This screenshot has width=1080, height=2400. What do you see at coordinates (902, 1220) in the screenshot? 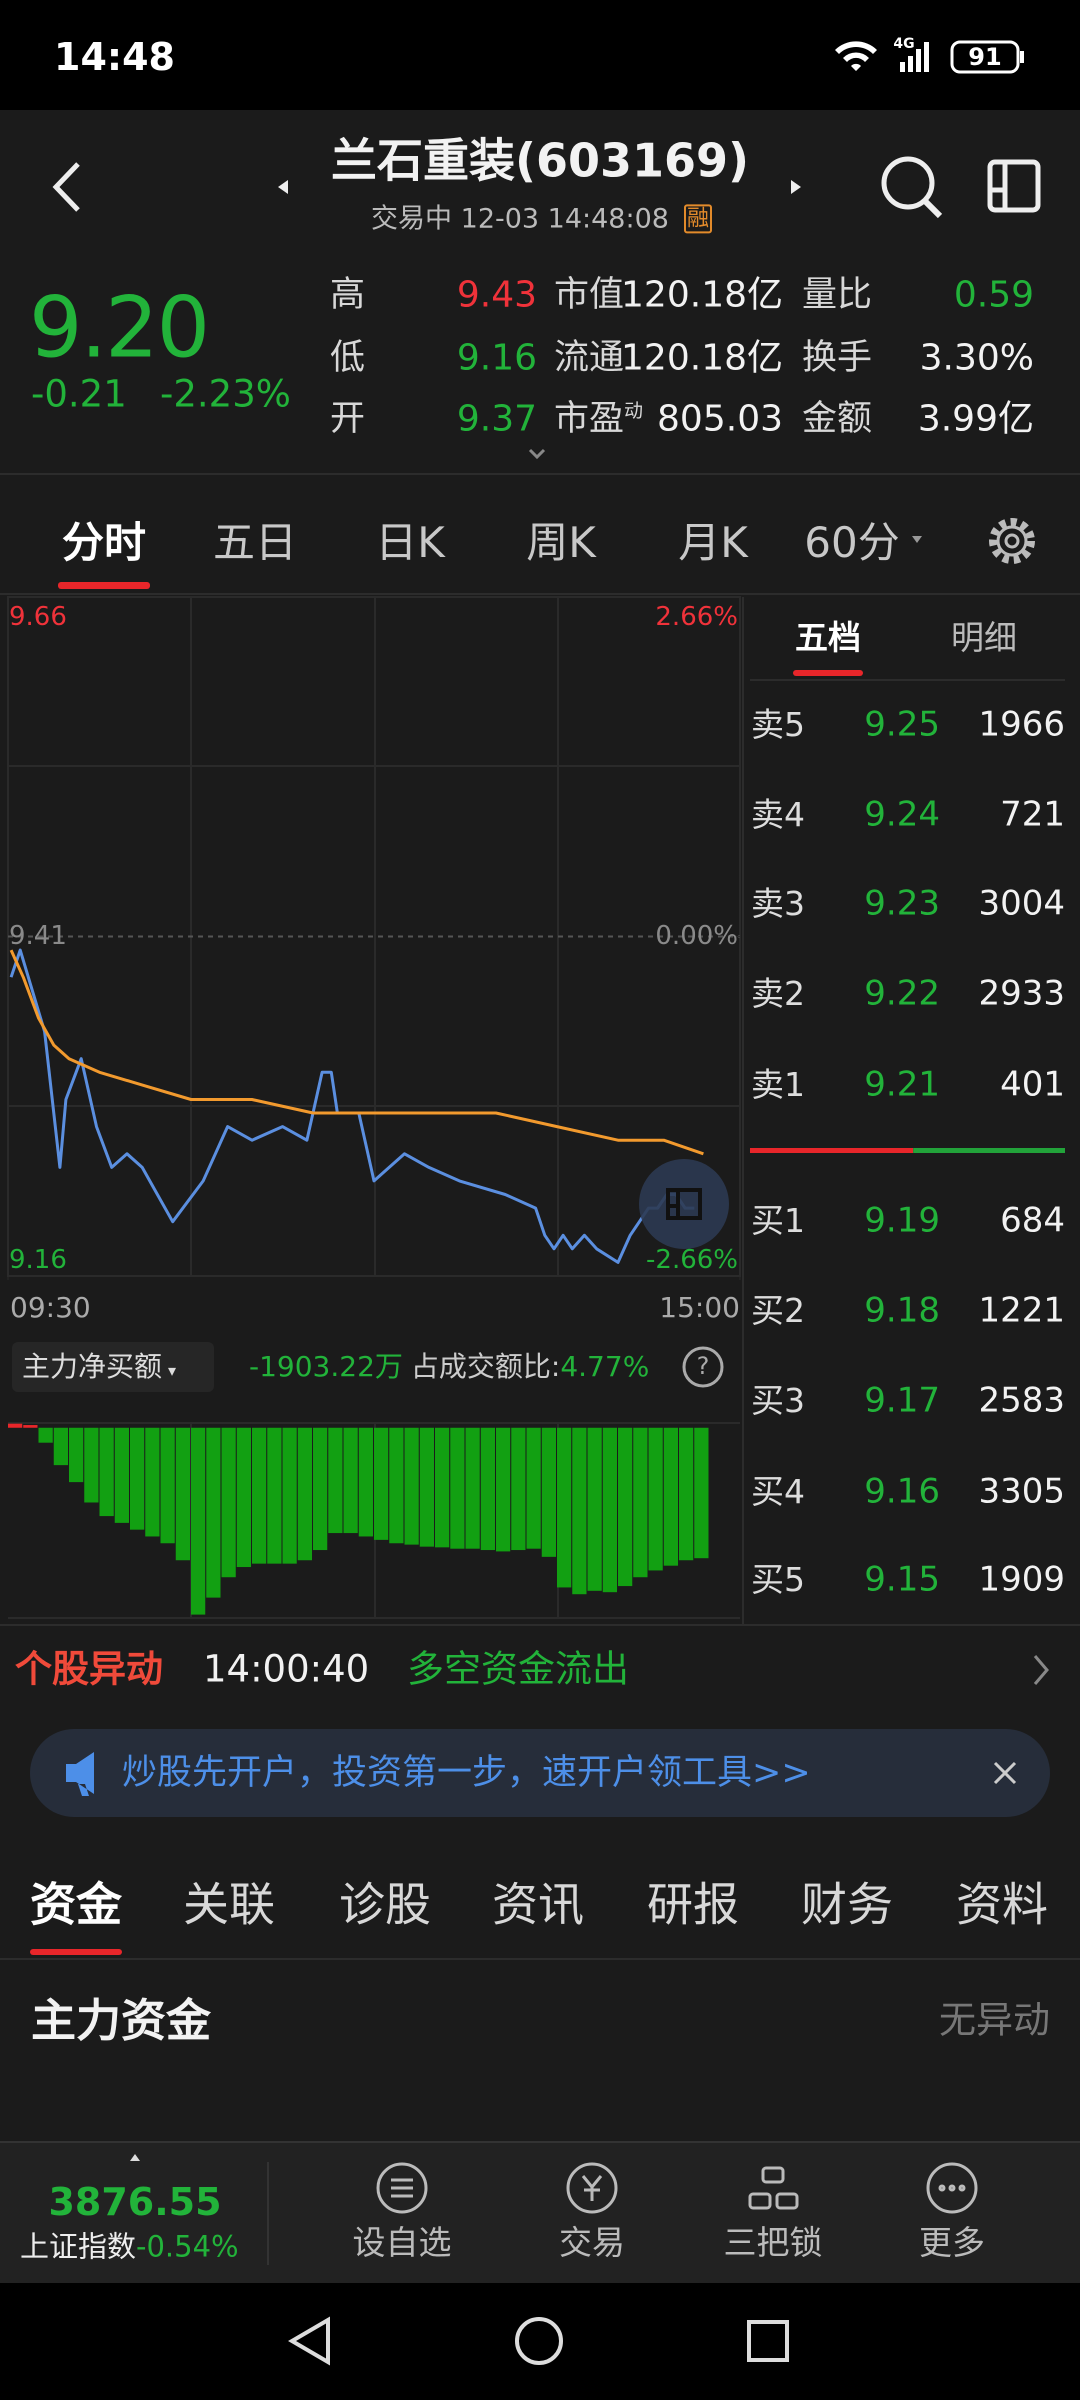
I see `book-price: 9.19` at bounding box center [902, 1220].